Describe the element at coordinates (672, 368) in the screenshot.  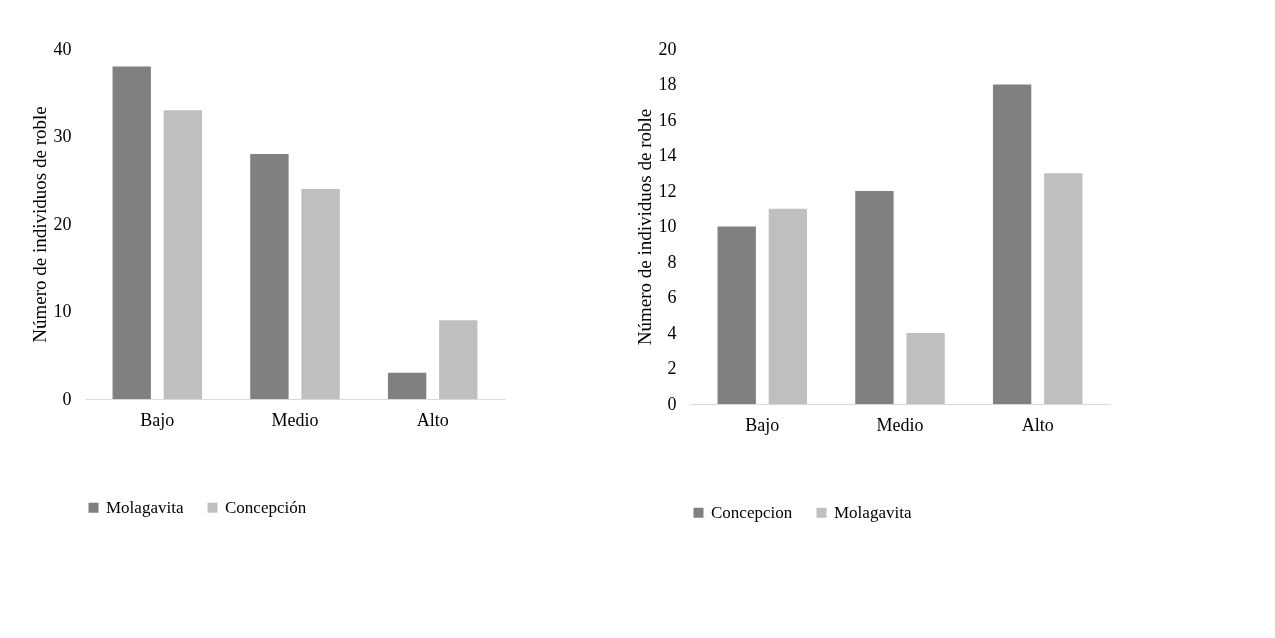
I see `y-tick-label: 2` at that location.